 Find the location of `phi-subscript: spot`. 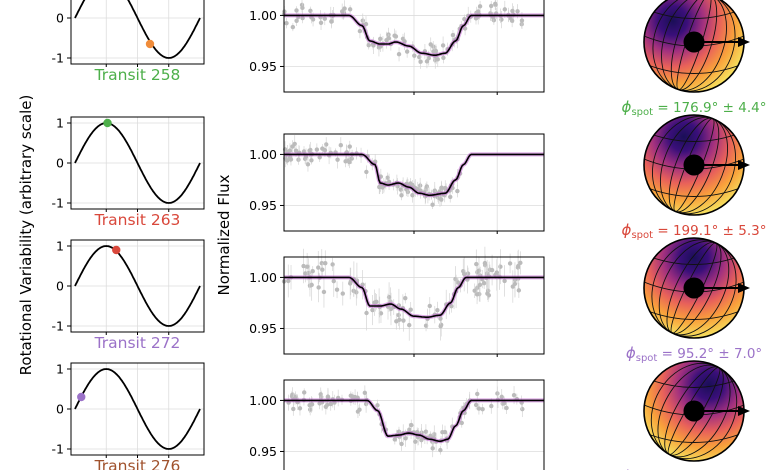

phi-subscript: spot is located at coordinates (642, 235).